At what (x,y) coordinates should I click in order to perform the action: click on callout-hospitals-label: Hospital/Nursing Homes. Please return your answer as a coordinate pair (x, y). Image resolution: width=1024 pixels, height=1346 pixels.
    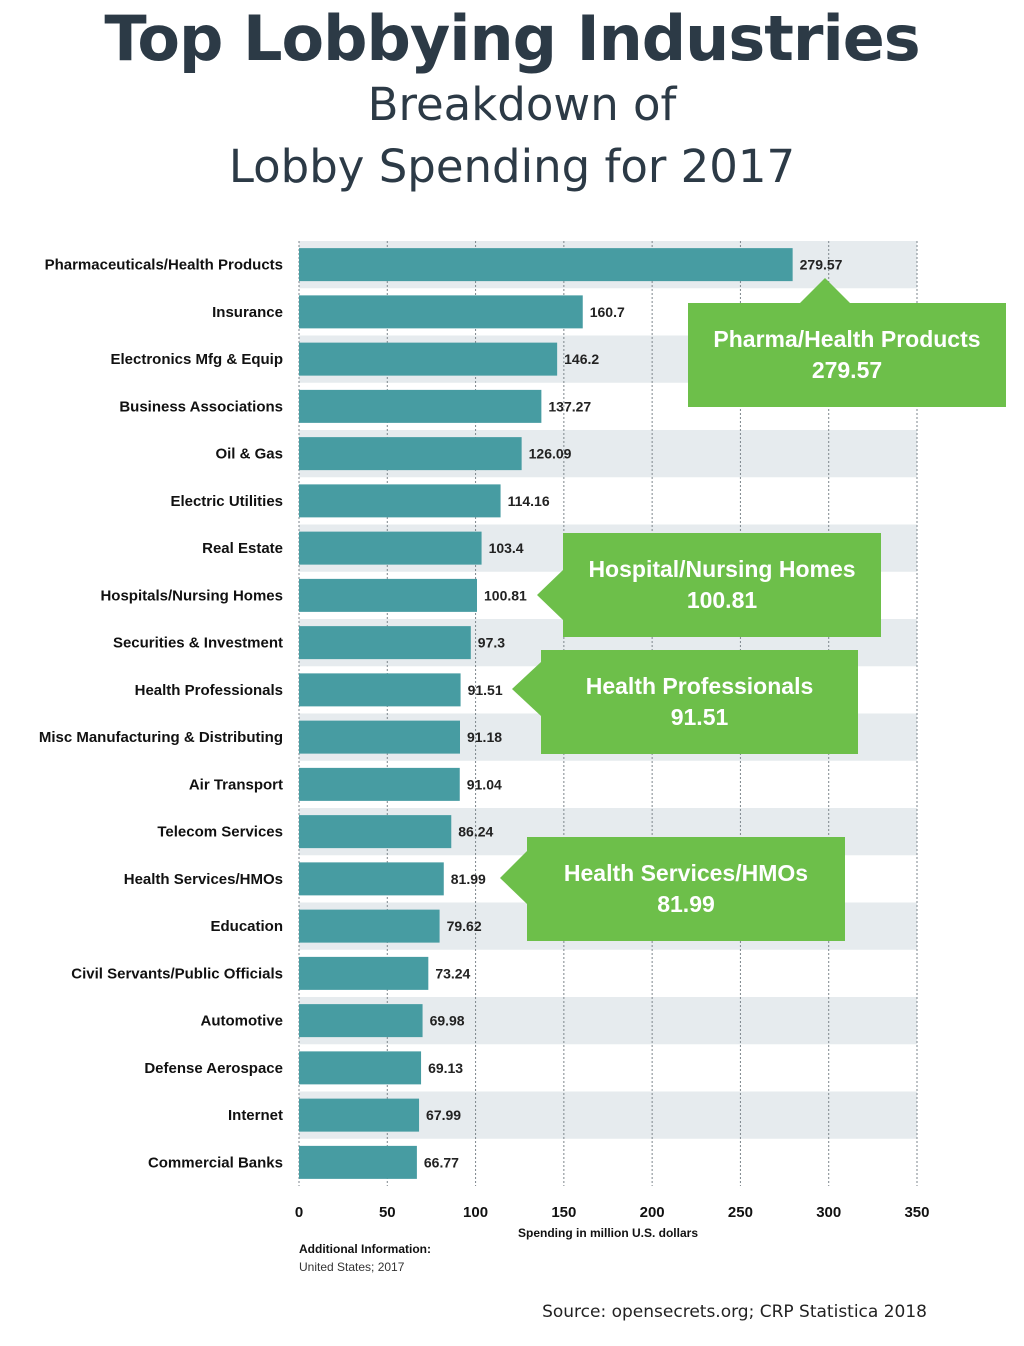
    Looking at the image, I should click on (722, 569).